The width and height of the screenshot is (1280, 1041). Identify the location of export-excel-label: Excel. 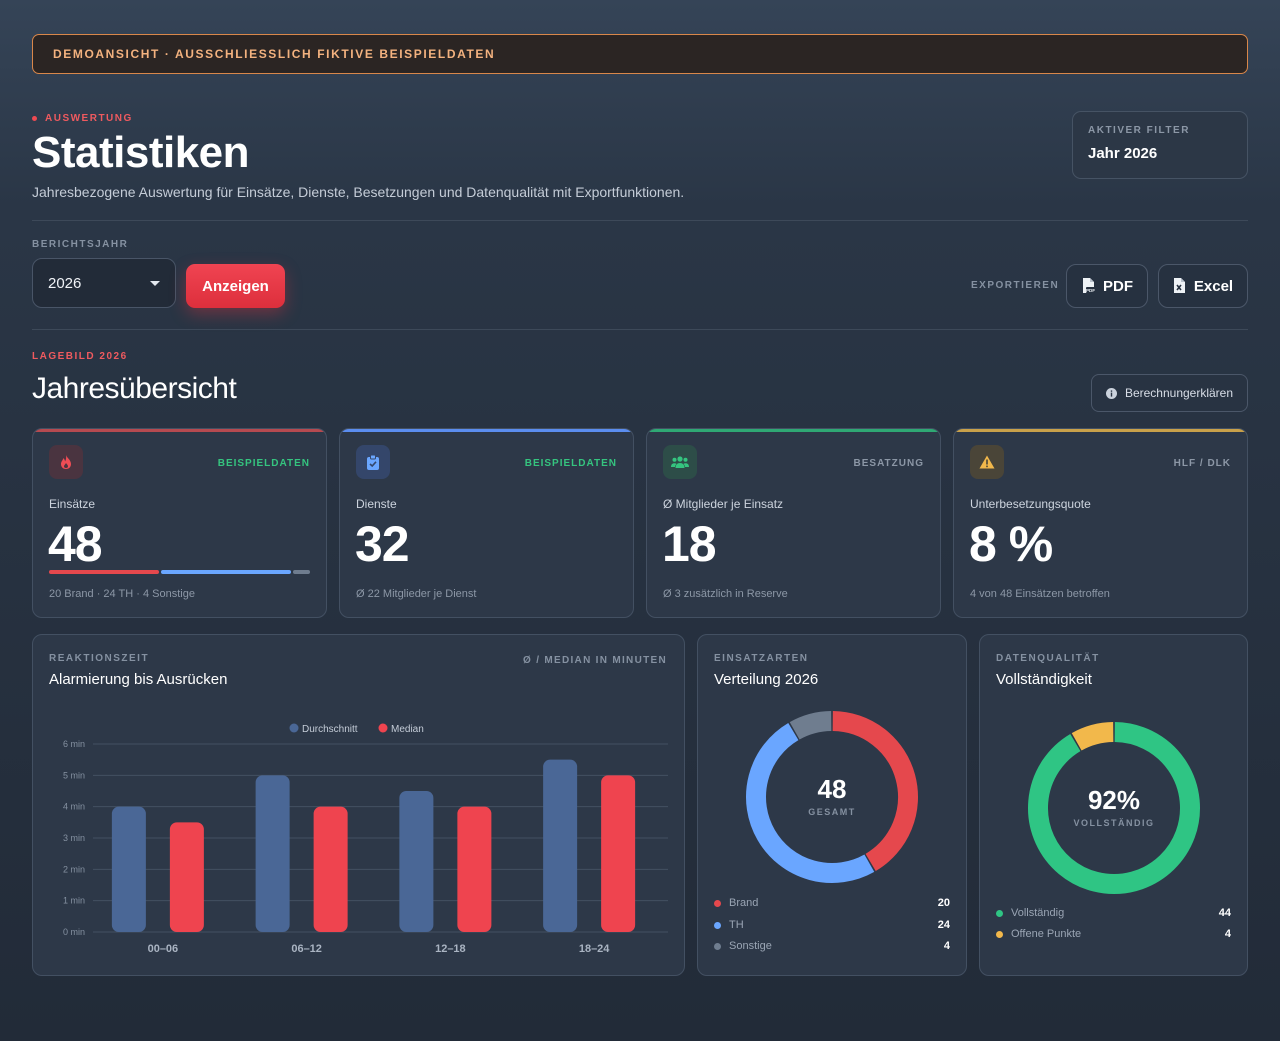
(1213, 286).